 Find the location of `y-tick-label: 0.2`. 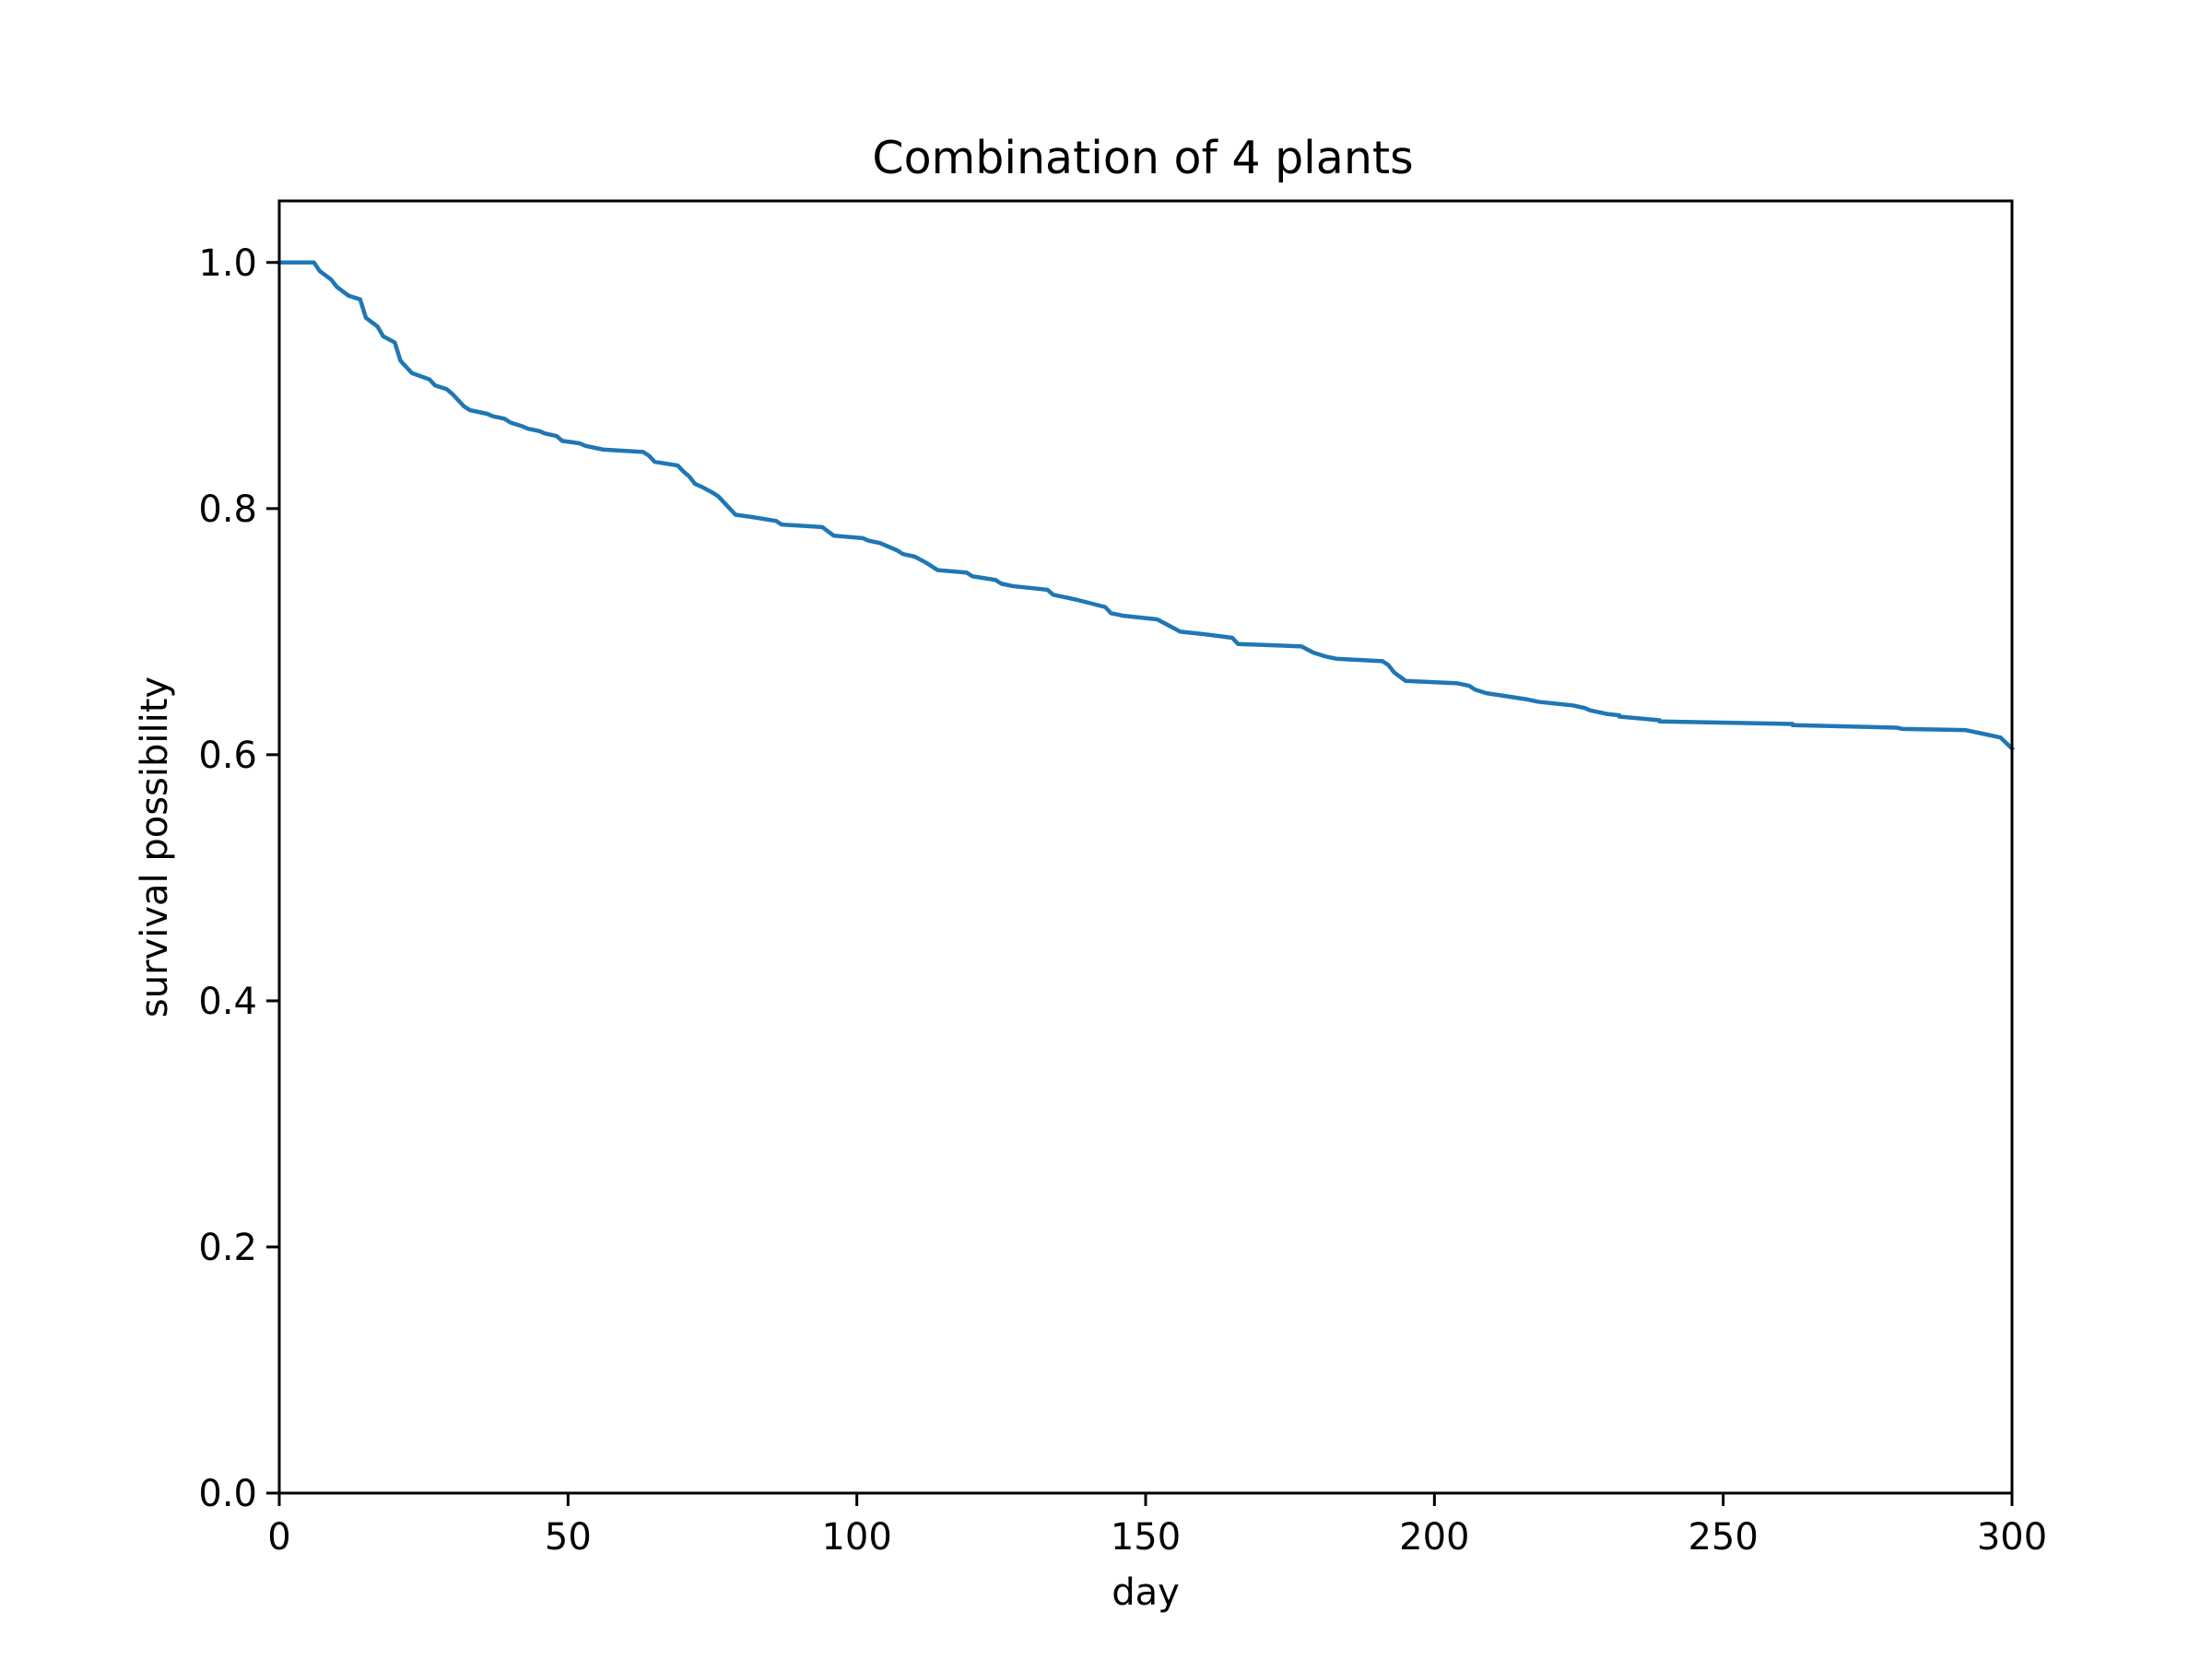

y-tick-label: 0.2 is located at coordinates (227, 1248).